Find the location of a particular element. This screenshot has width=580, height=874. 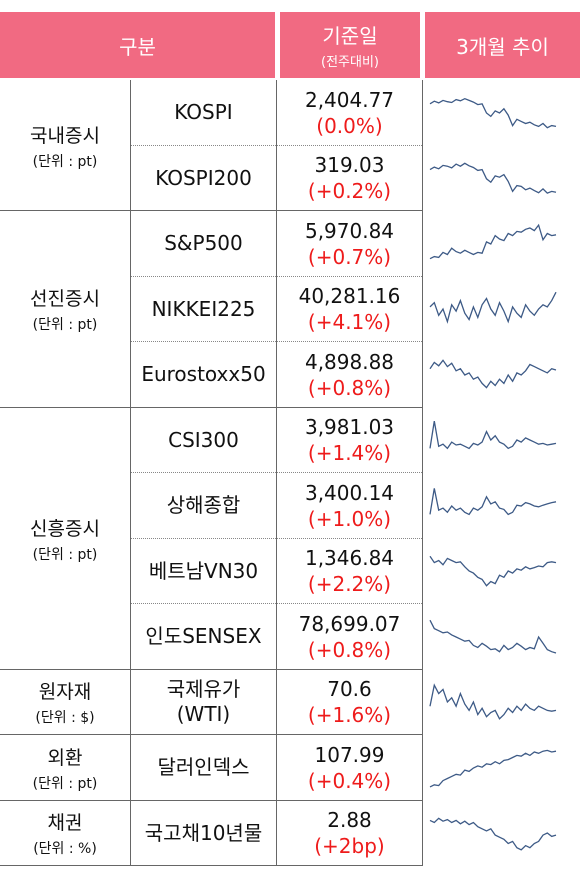

group-cell: 선진증시 (단위 : pt) is located at coordinates (65, 309).